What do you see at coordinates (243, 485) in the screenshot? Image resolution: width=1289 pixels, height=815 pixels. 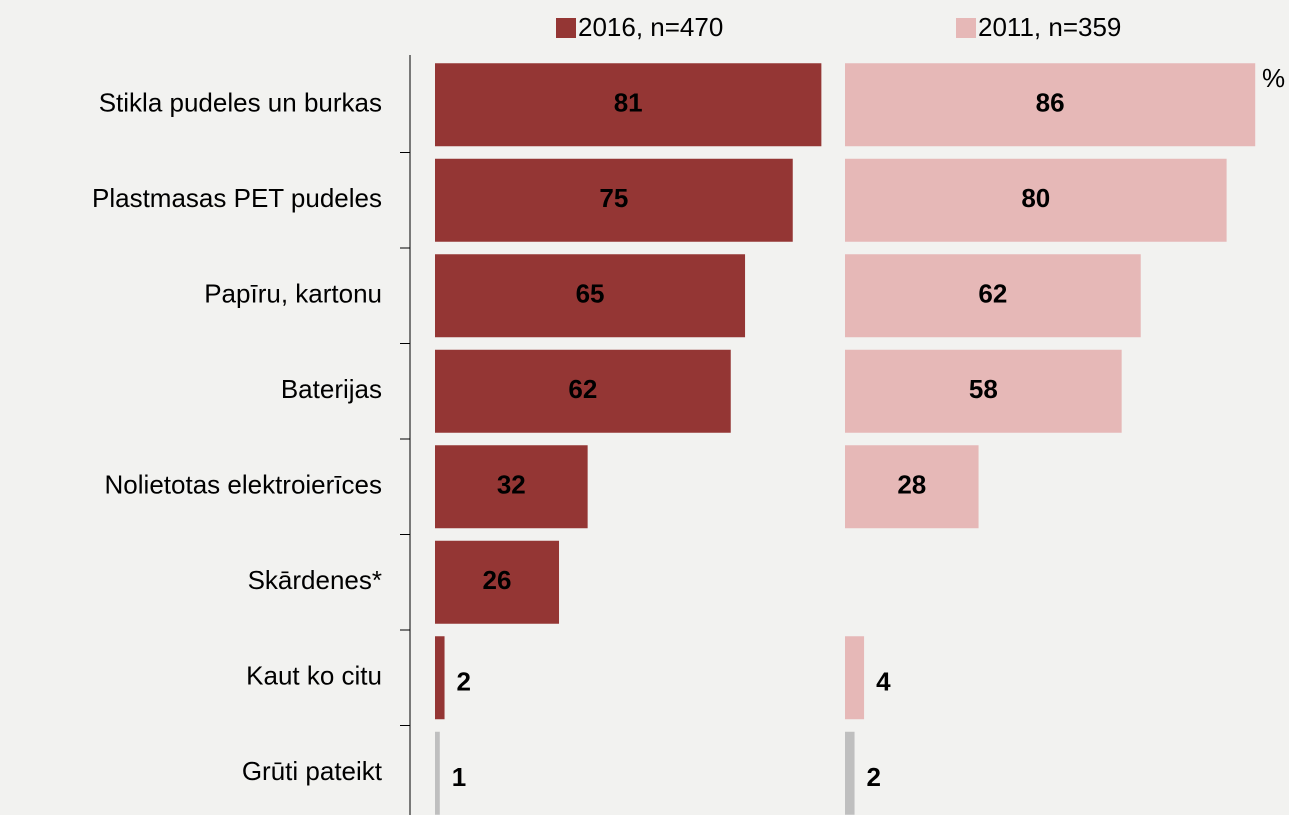 I see `category-label: Nolietotas elektroierīces` at bounding box center [243, 485].